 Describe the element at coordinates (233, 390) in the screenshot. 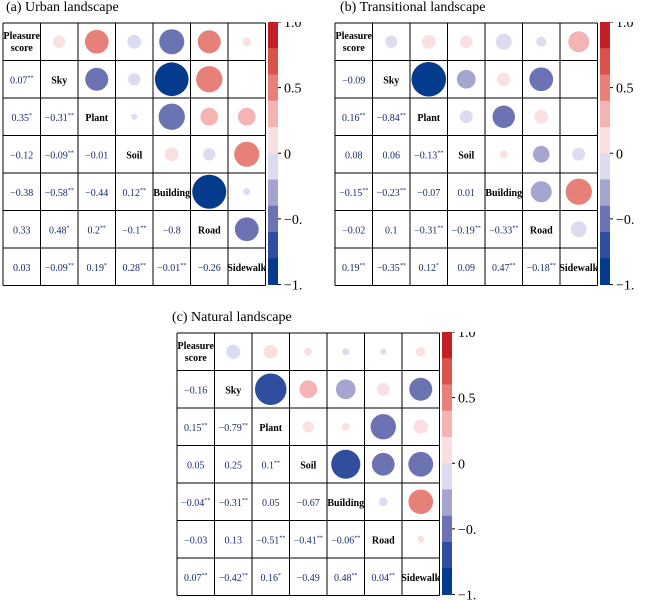

I see `diag-label: Sky` at that location.